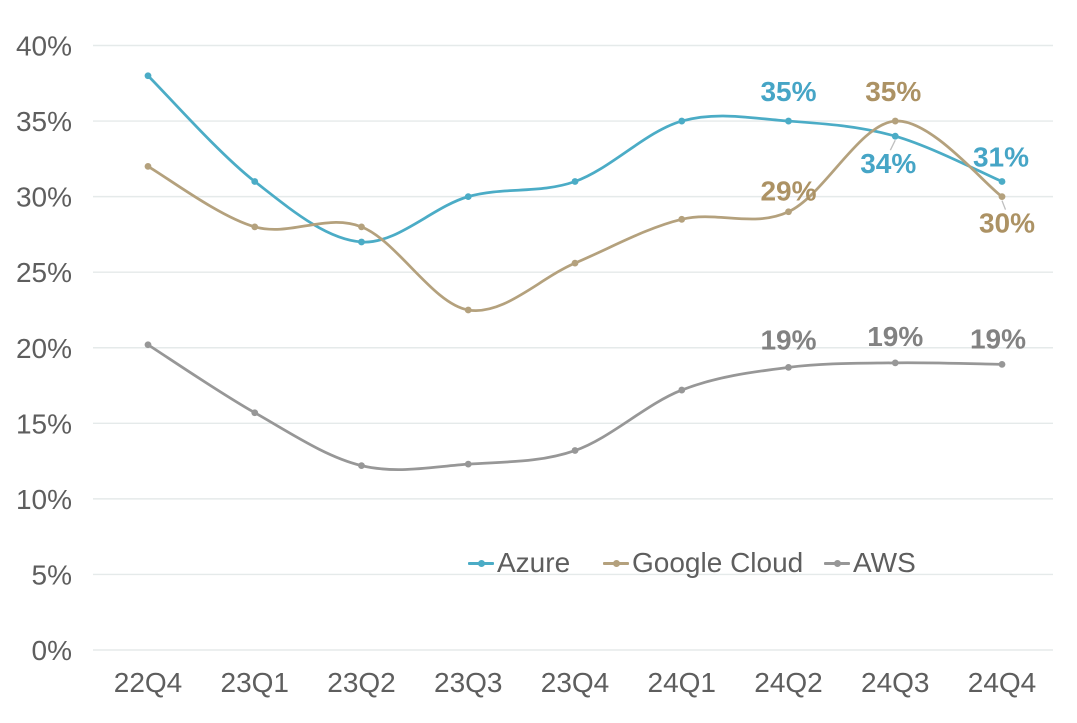 This screenshot has height=723, width=1077. Describe the element at coordinates (788, 682) in the screenshot. I see `x-tick-label: 24Q2` at that location.